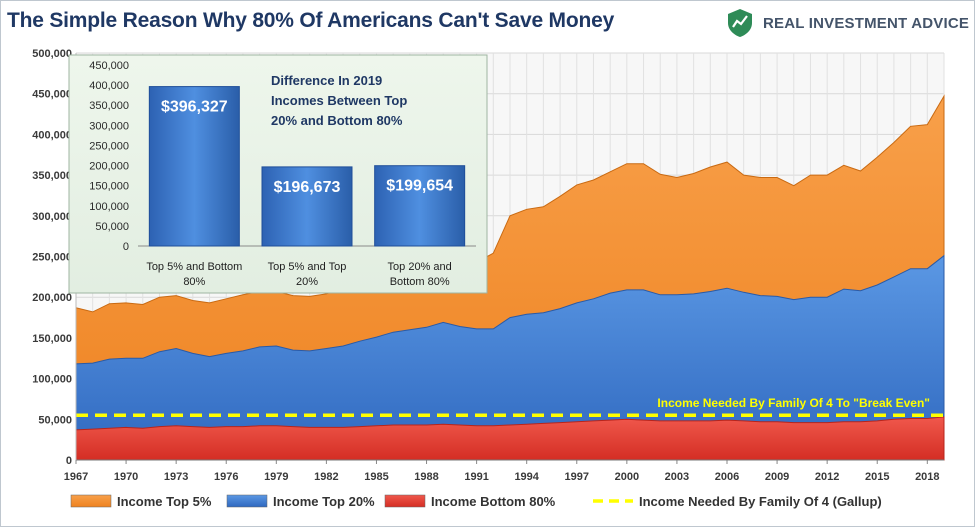  Describe the element at coordinates (52, 380) in the screenshot. I see `y-tick-label: 100,000` at that location.